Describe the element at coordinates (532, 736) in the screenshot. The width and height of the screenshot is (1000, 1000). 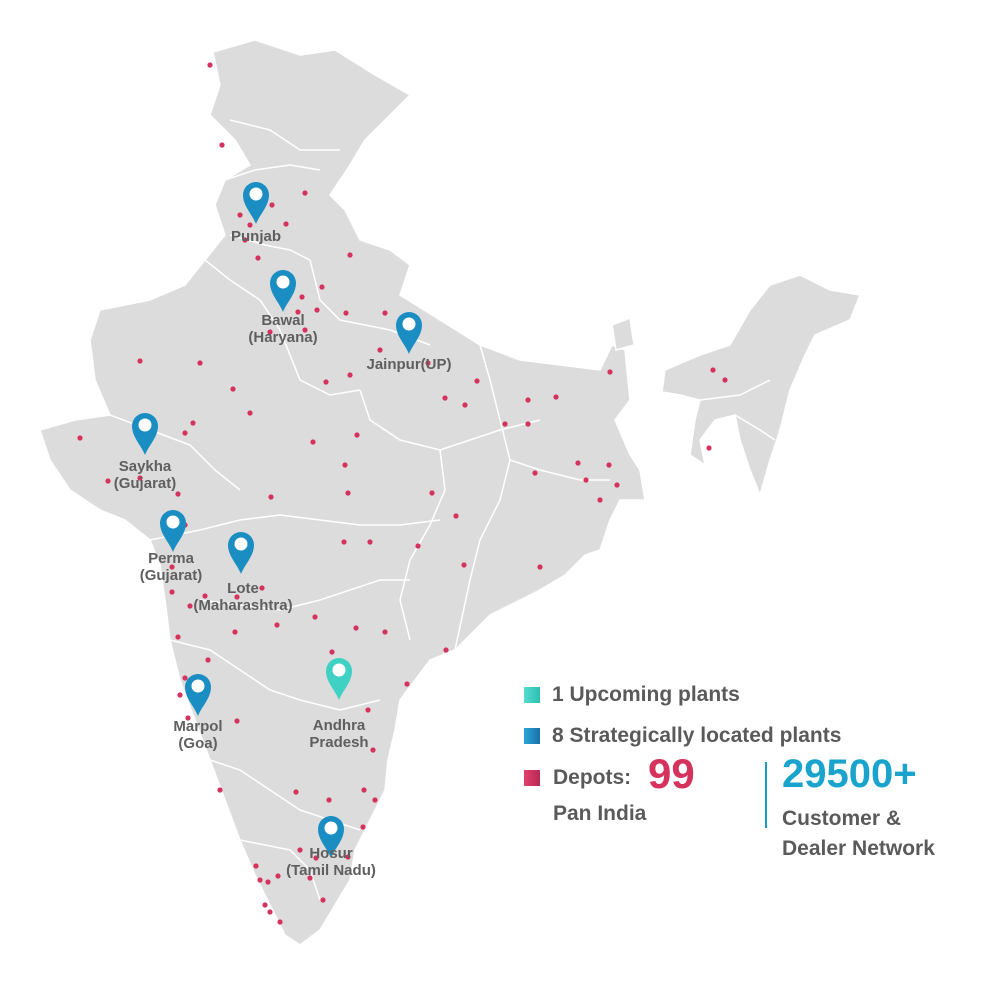
I see `plant-swatch-icon` at that location.